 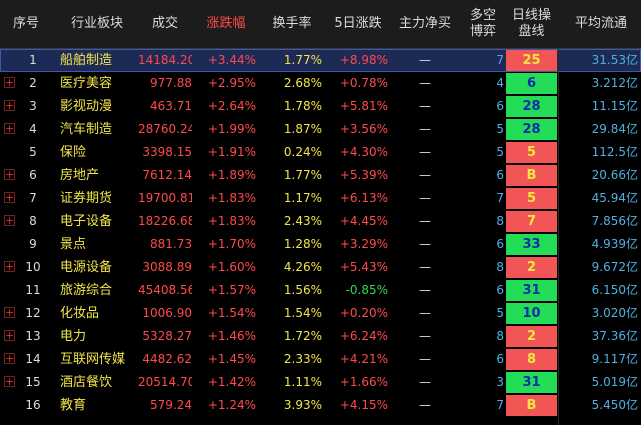 What do you see at coordinates (86, 221) in the screenshot?
I see `sector-name: 电子设备` at bounding box center [86, 221].